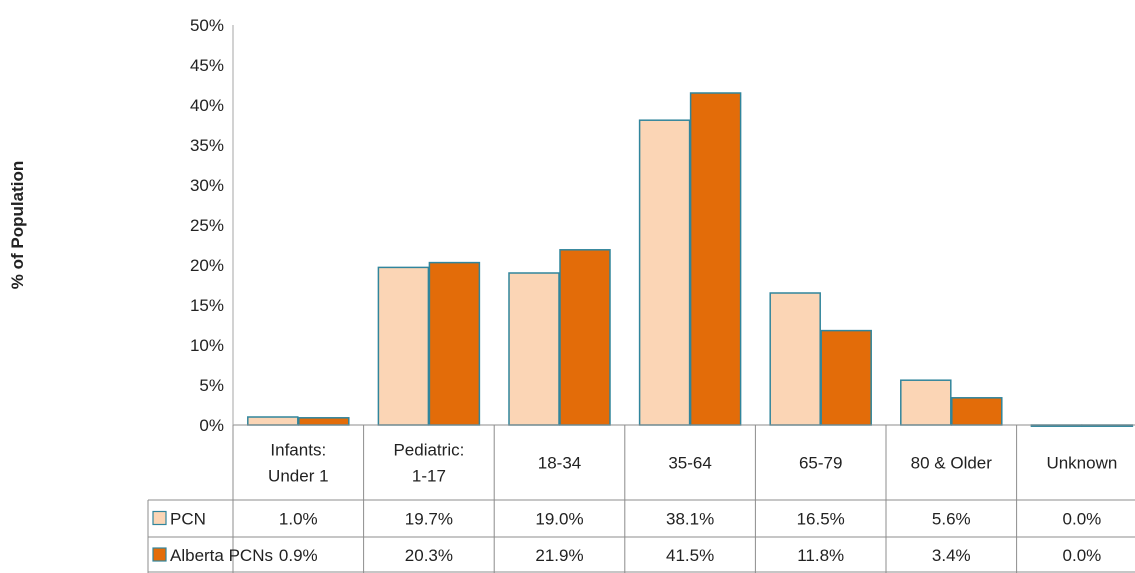  I want to click on x-category-label: Pediatric:, so click(428, 450).